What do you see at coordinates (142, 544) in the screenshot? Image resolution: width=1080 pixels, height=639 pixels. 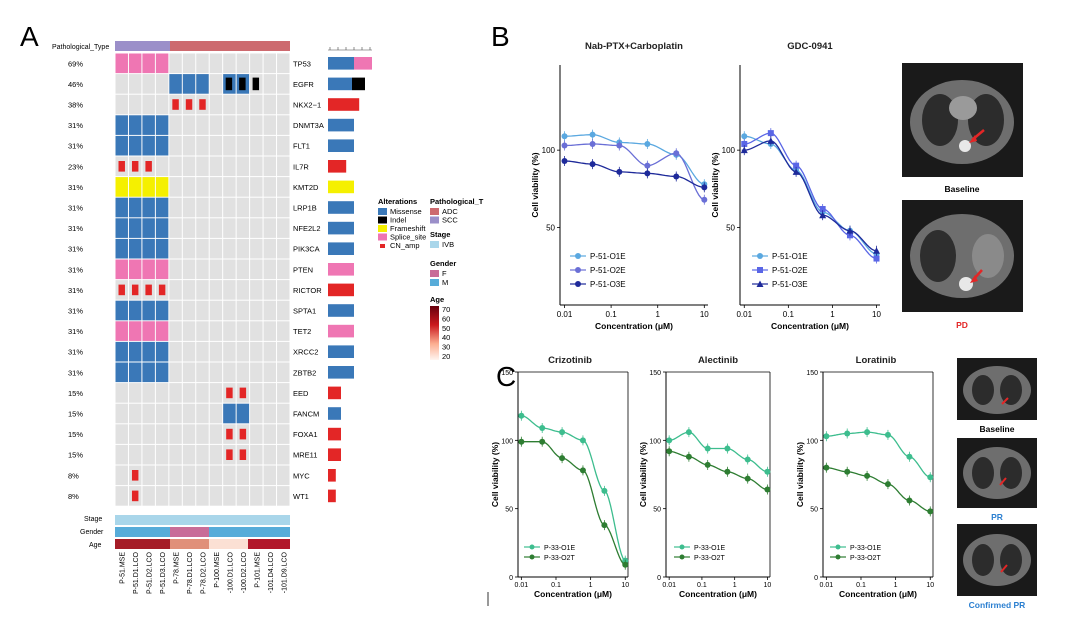 I see `age-track-p51` at bounding box center [142, 544].